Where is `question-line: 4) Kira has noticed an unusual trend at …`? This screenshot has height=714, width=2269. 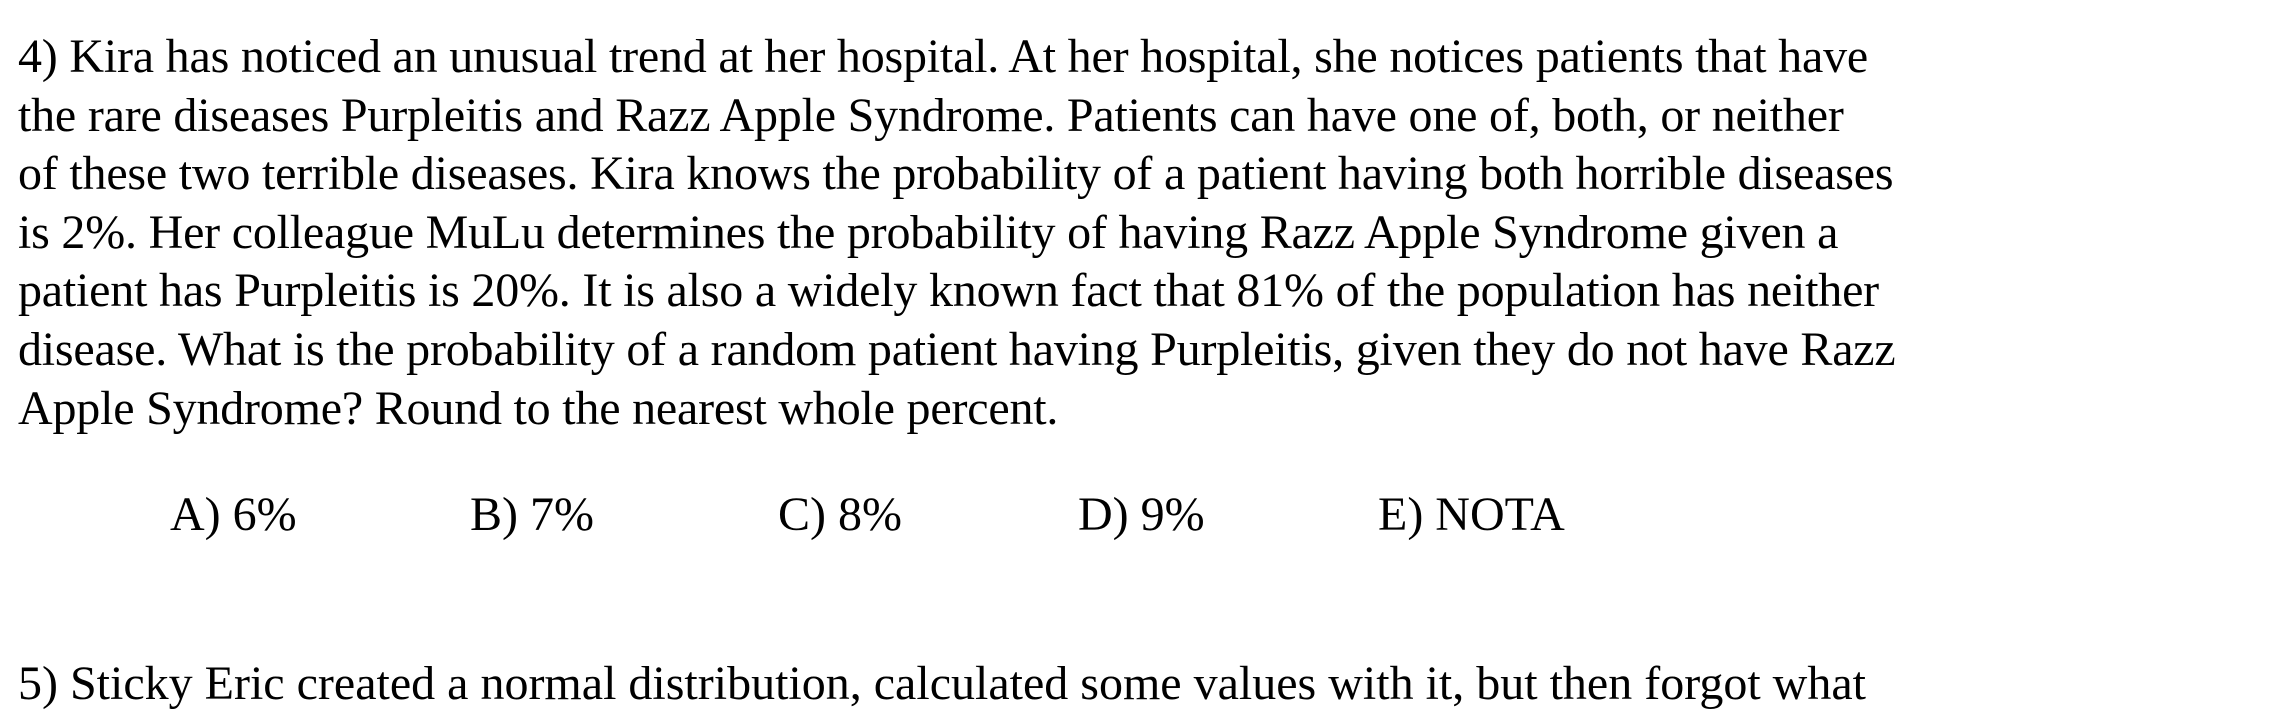
question-line: 4) Kira has noticed an unusual trend at … is located at coordinates (943, 56).